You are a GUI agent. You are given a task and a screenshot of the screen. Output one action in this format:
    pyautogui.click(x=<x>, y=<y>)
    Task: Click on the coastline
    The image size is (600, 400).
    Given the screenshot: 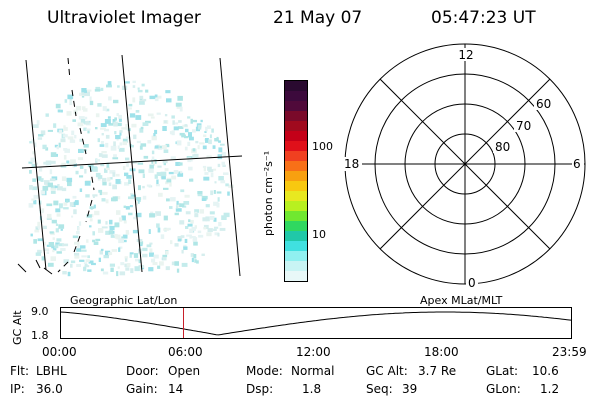 What is the action you would take?
    pyautogui.click(x=35, y=267)
    